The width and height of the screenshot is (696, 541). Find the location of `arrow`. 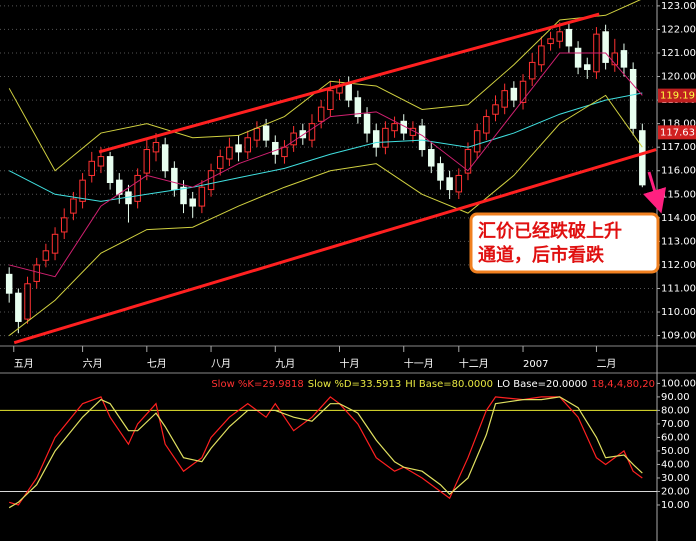

arrow is located at coordinates (655, 192).